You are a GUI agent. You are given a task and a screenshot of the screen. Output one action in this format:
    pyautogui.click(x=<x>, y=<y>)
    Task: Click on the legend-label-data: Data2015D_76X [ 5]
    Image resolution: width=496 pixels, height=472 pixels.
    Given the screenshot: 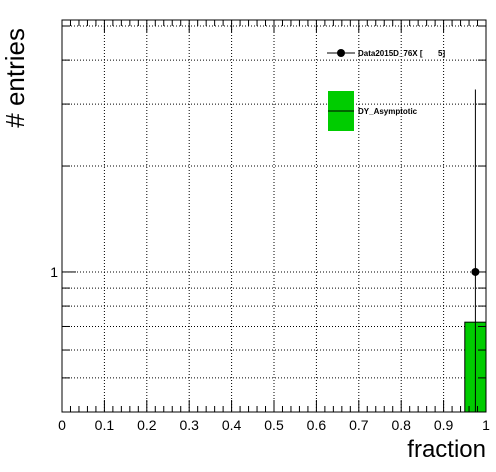 What is the action you would take?
    pyautogui.click(x=401, y=53)
    